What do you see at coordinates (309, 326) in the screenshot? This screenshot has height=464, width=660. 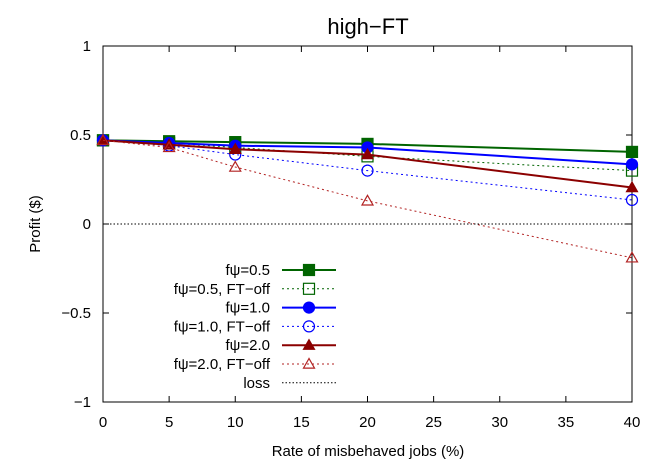 I see `legend-entry-4-marker` at bounding box center [309, 326].